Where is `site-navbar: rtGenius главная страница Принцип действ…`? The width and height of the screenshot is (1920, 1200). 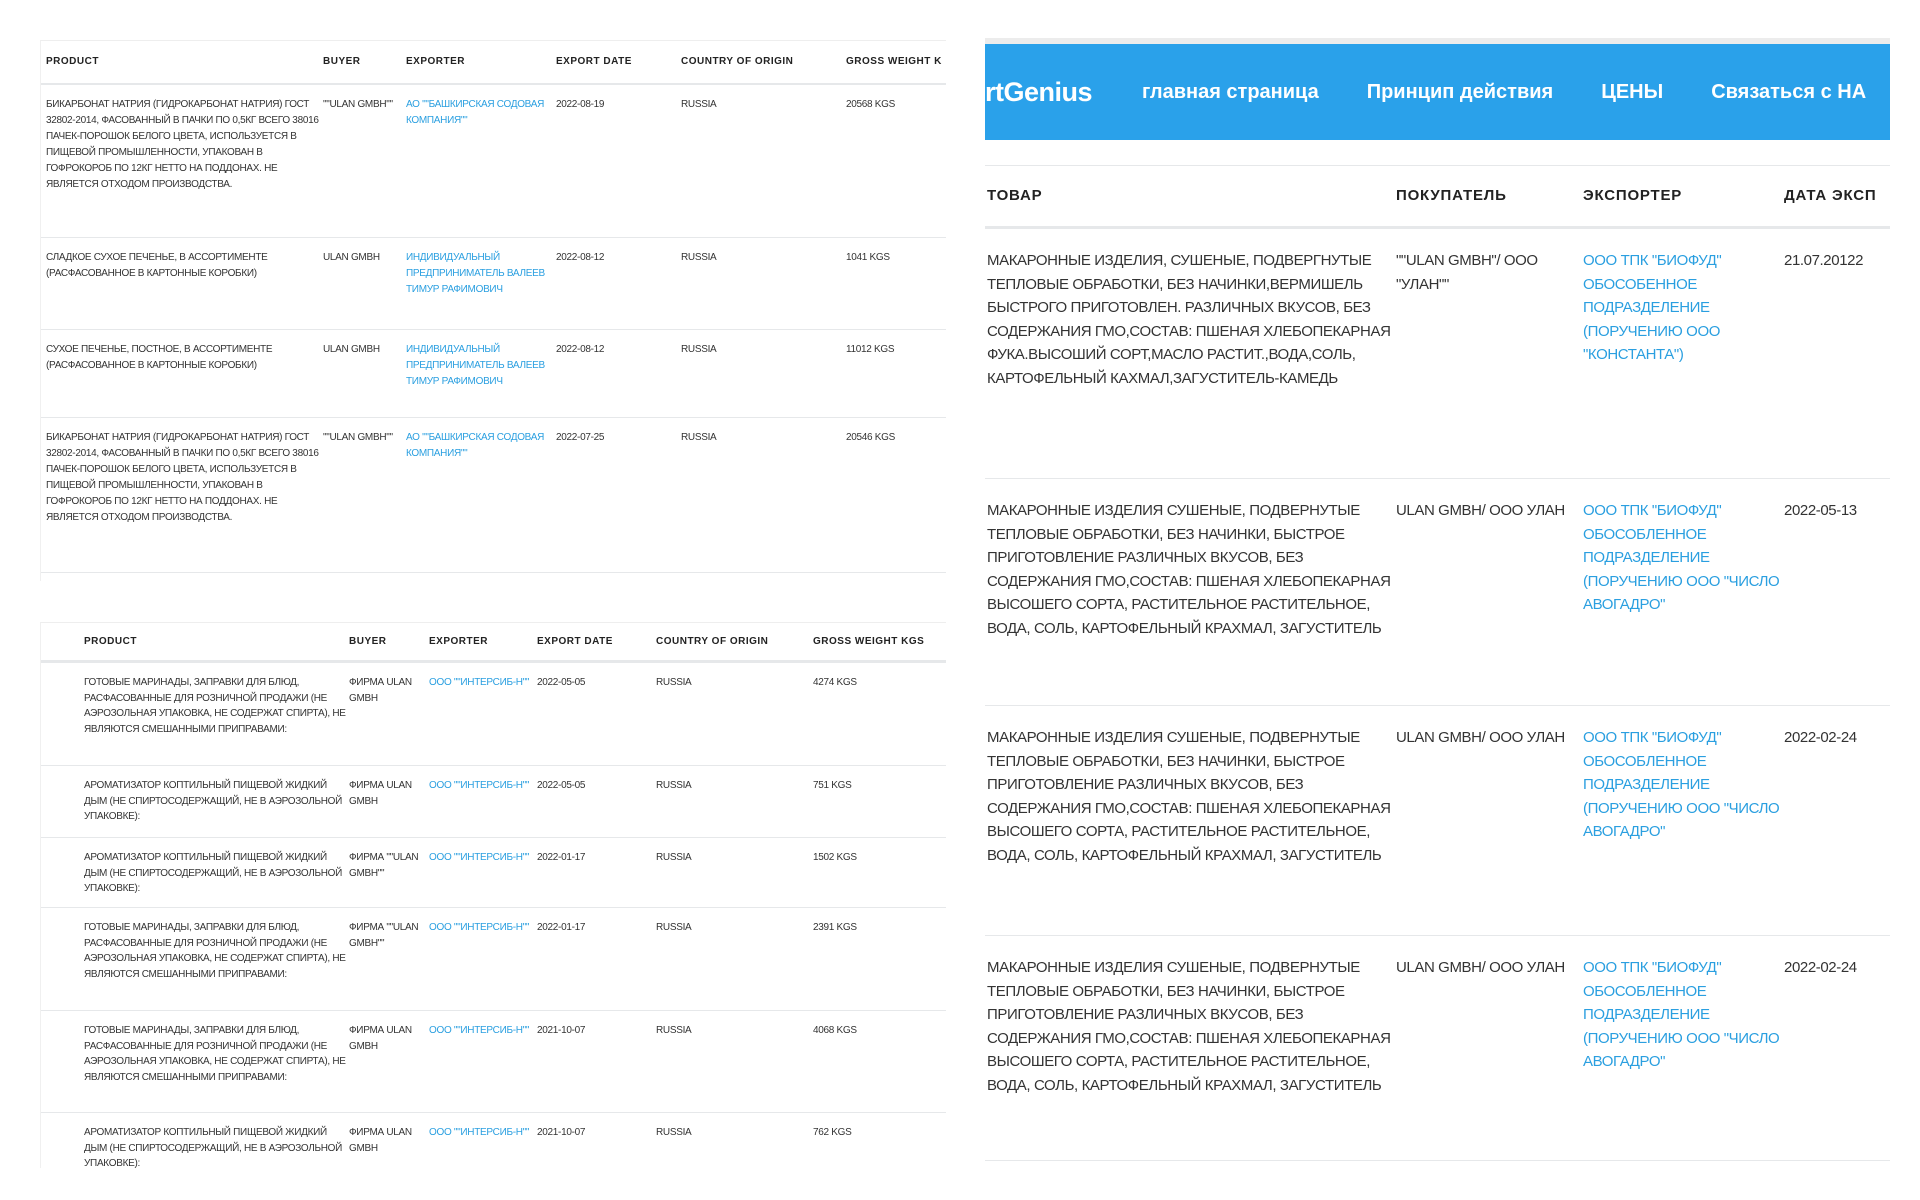 site-navbar: rtGenius главная страница Принцип действ… is located at coordinates (1437, 92).